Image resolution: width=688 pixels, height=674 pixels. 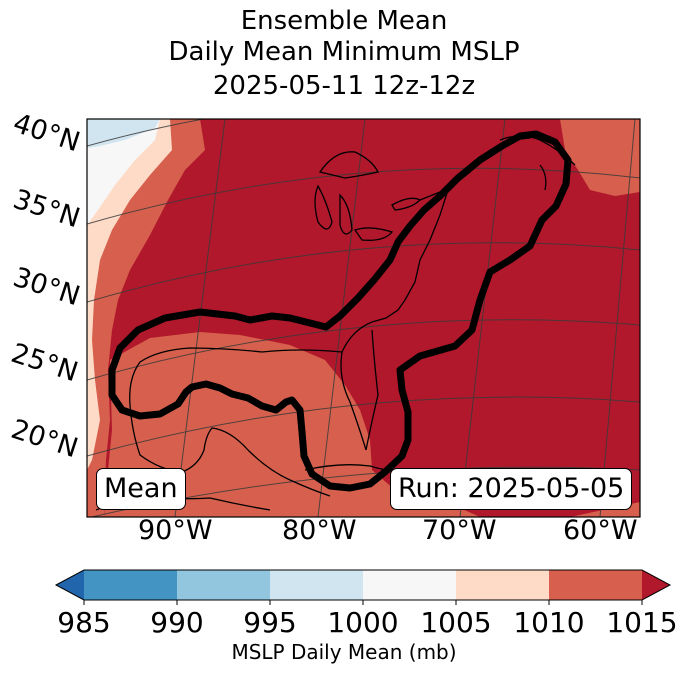 What do you see at coordinates (175, 530) in the screenshot?
I see `lon-label-90w: 90°W` at bounding box center [175, 530].